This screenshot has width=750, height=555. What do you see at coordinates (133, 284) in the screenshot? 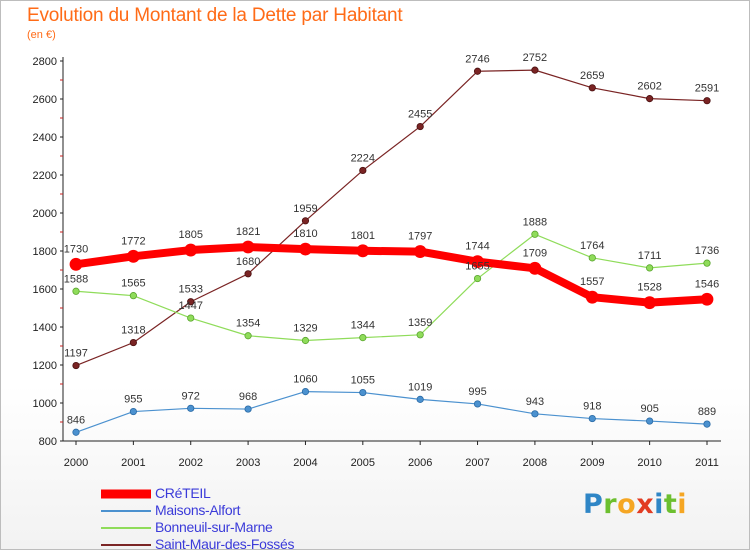
I see `data-label-bonneuil: 1565` at bounding box center [133, 284].